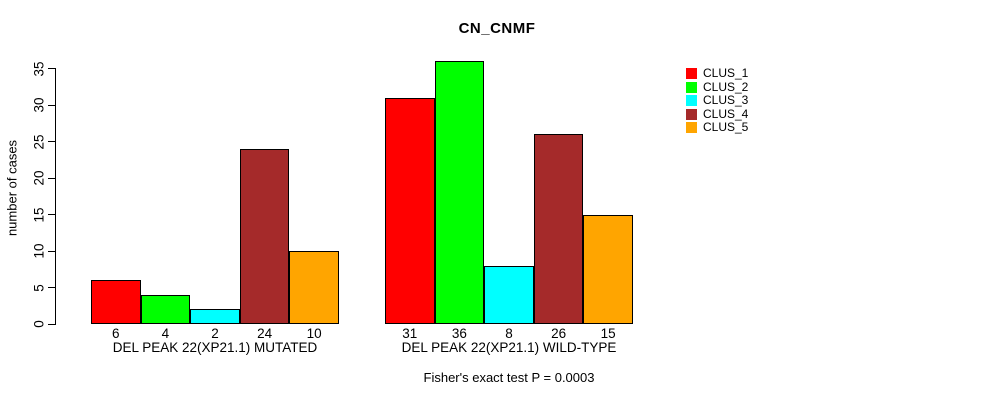 The width and height of the screenshot is (990, 400). What do you see at coordinates (459, 192) in the screenshot?
I see `bar-clus_2-group2` at bounding box center [459, 192].